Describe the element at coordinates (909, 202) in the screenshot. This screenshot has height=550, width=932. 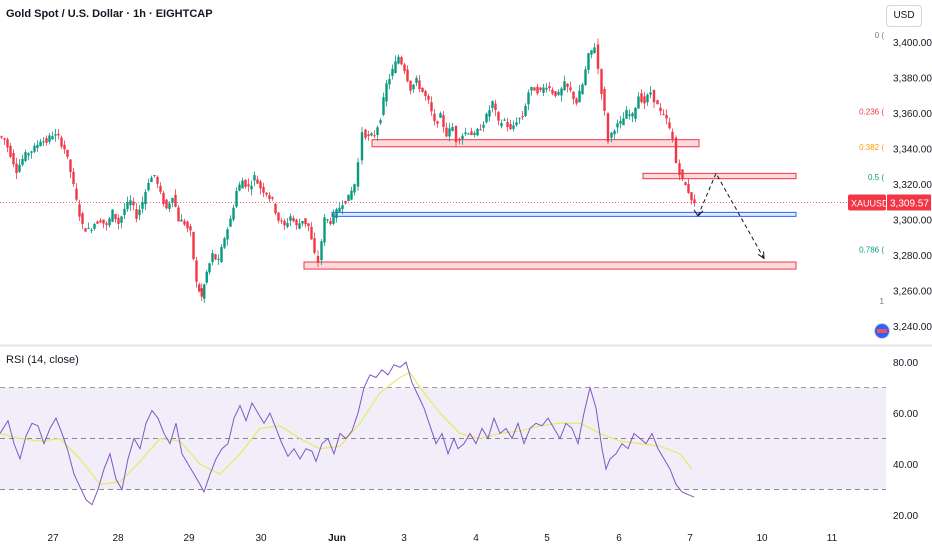
I see `last-price-tag` at that location.